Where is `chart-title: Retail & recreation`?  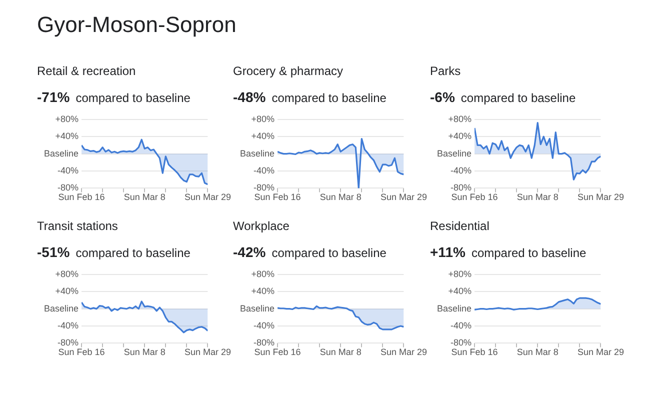
chart-title: Retail & recreation is located at coordinates (86, 71).